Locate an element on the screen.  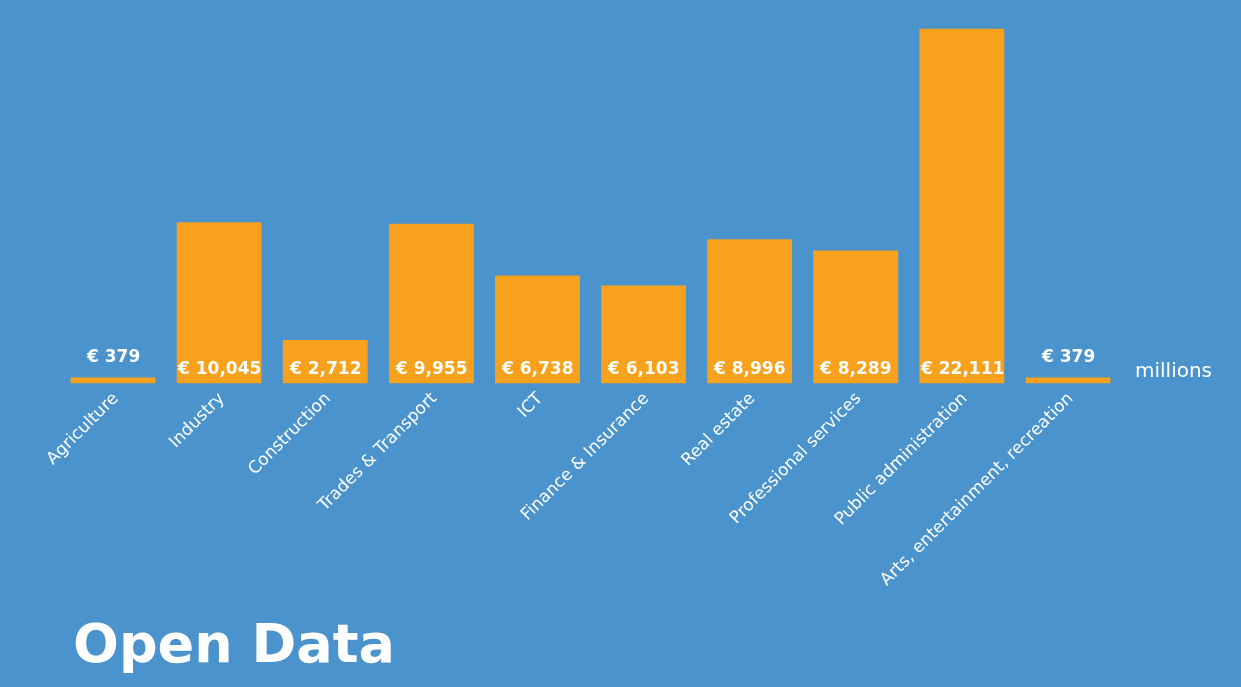
x-tick-label: ICT is located at coordinates (529, 404).